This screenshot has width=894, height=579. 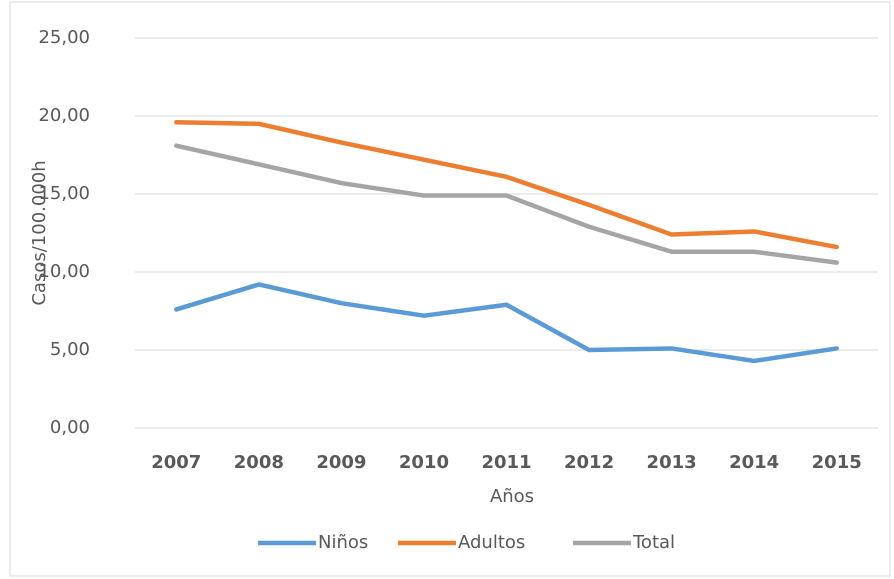 I want to click on x-tick-label: 2007, so click(x=176, y=462).